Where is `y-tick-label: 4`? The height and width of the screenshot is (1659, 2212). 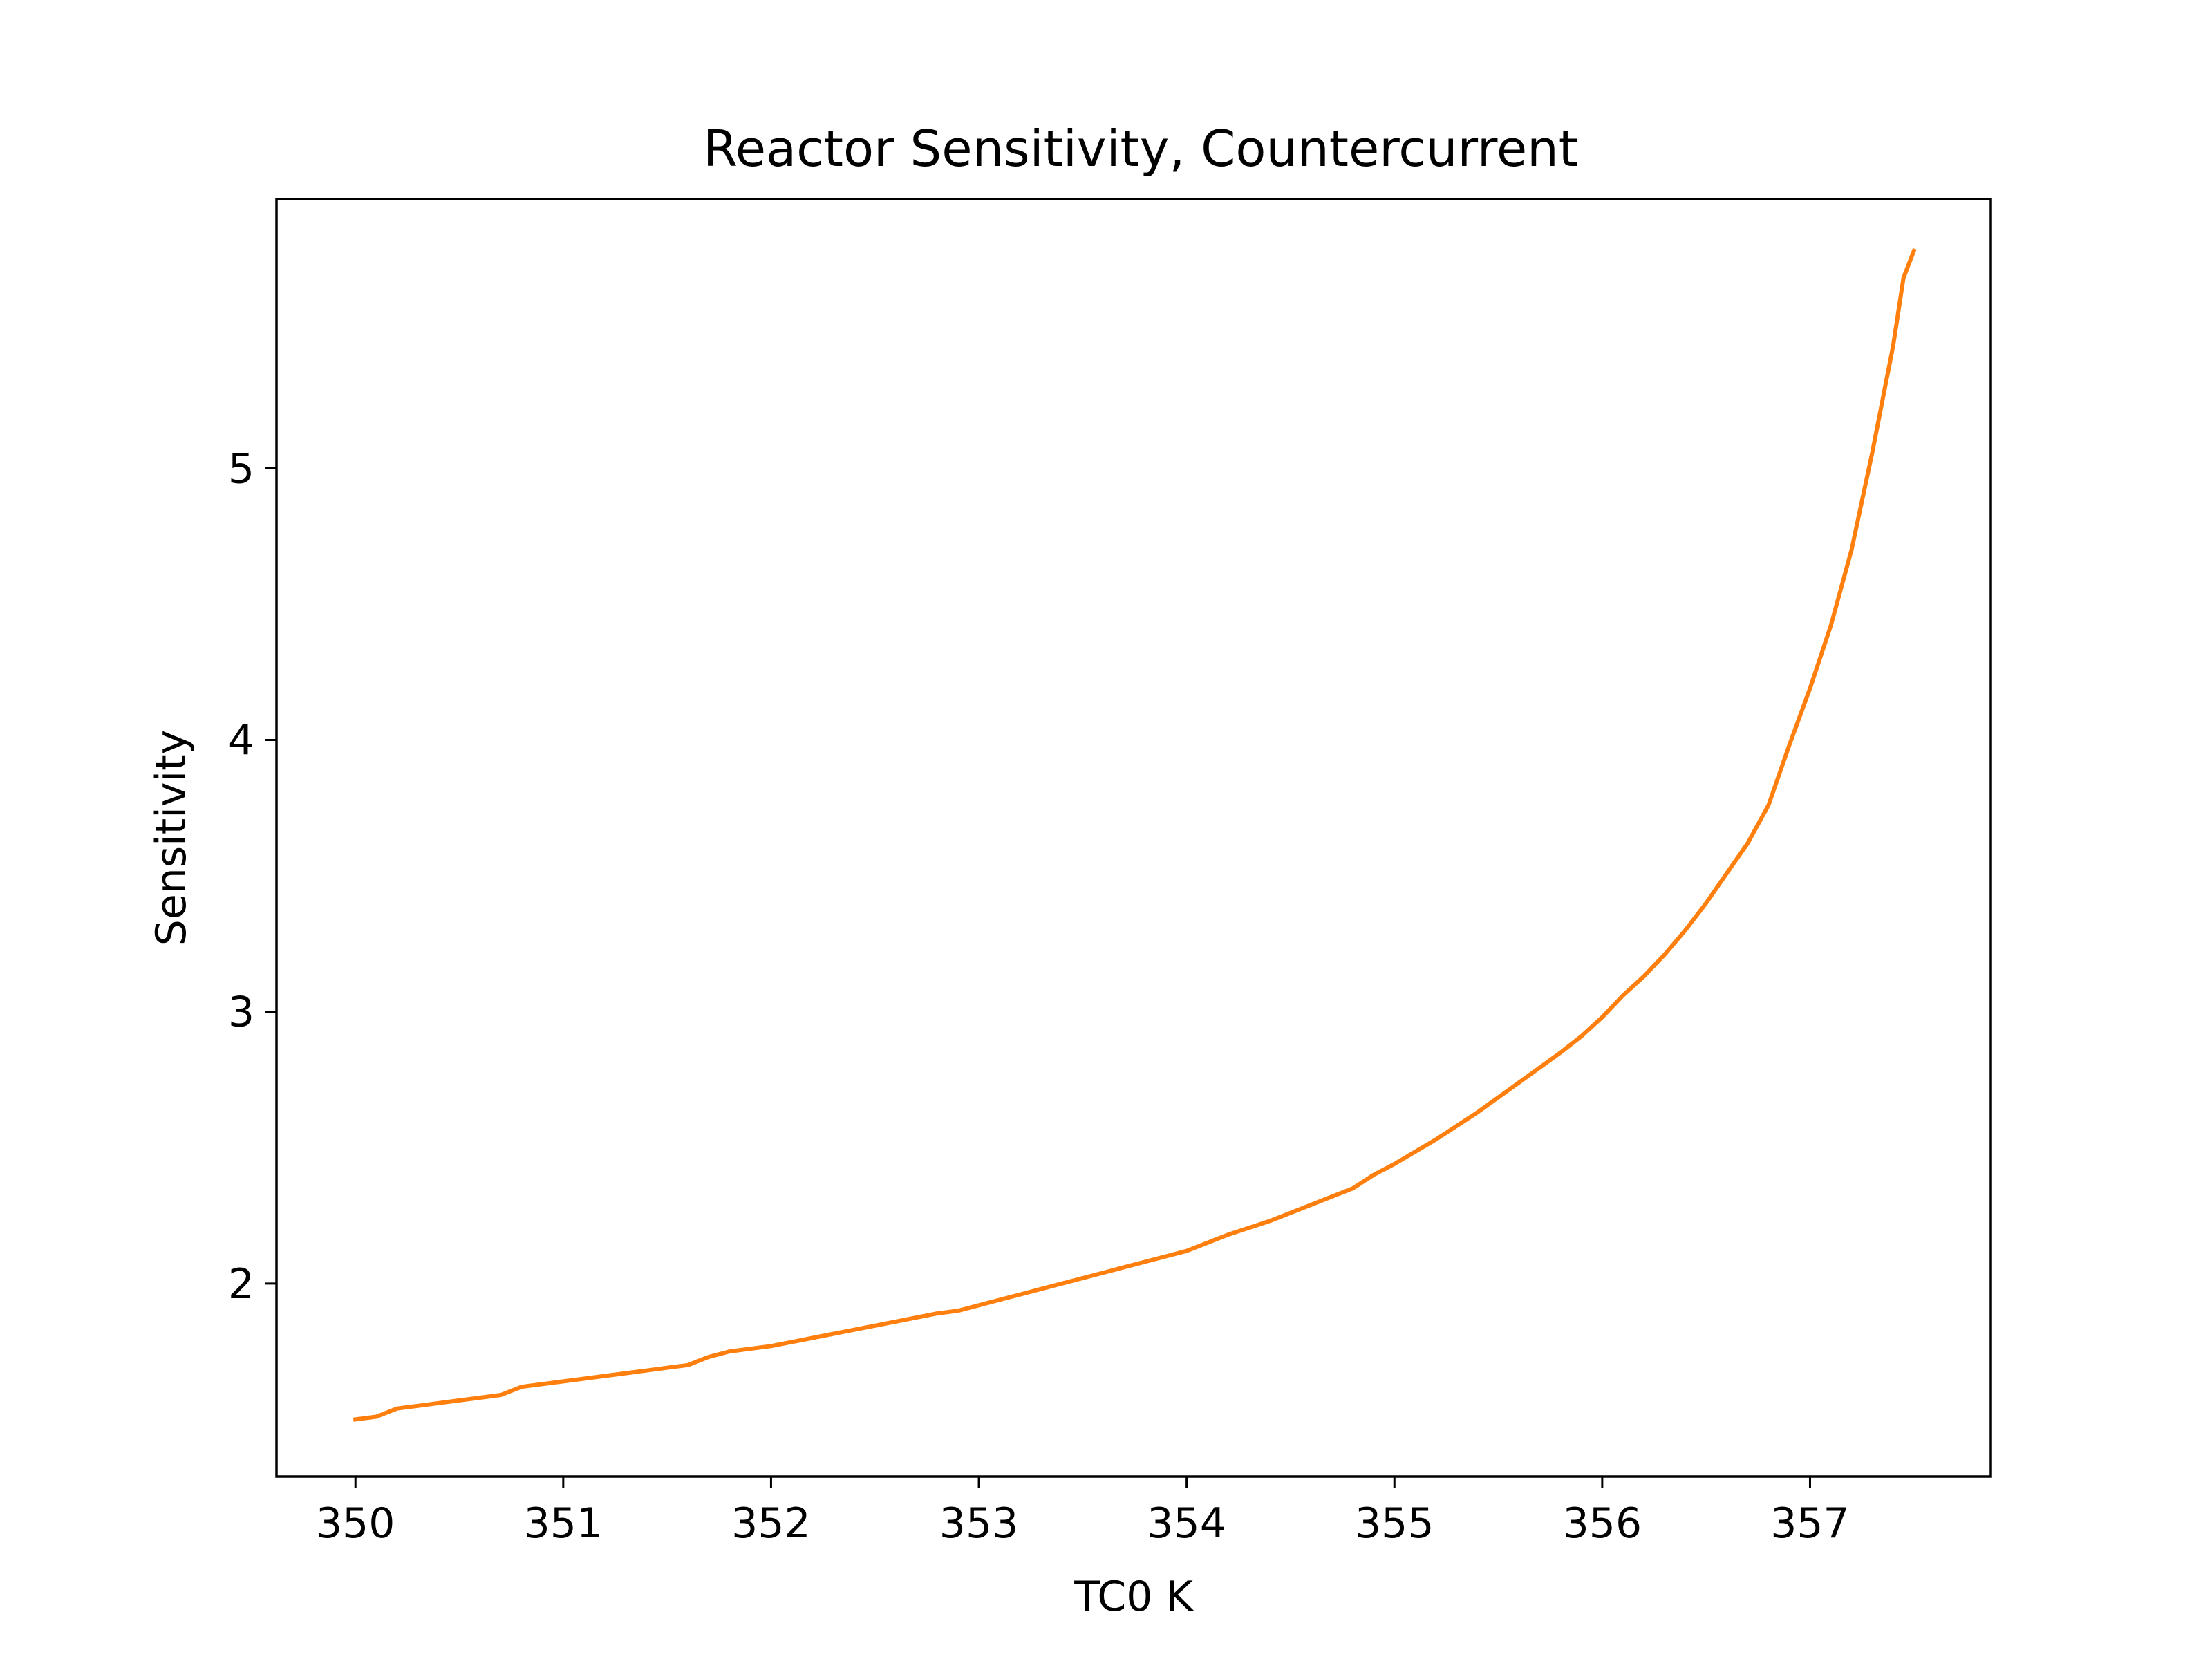
y-tick-label: 4 is located at coordinates (241, 740).